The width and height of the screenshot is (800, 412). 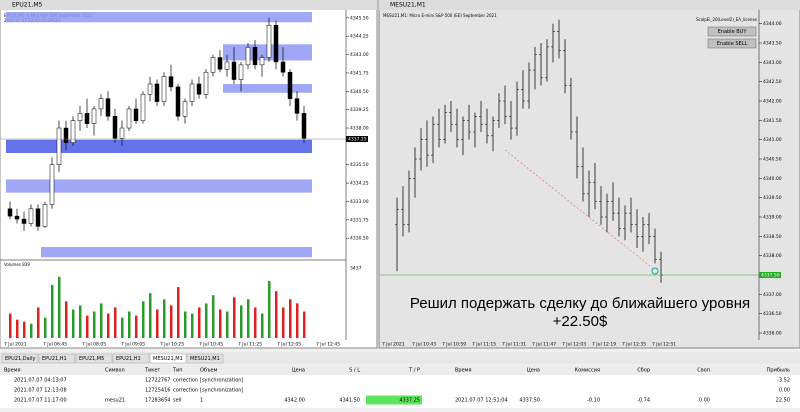 I want to click on x-tick-label: 7 Jul 11:15, so click(x=484, y=345).